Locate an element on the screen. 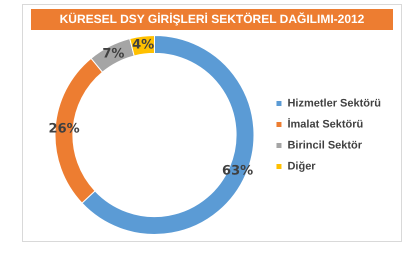  legend-label: Hizmetler Sektörü is located at coordinates (334, 104).